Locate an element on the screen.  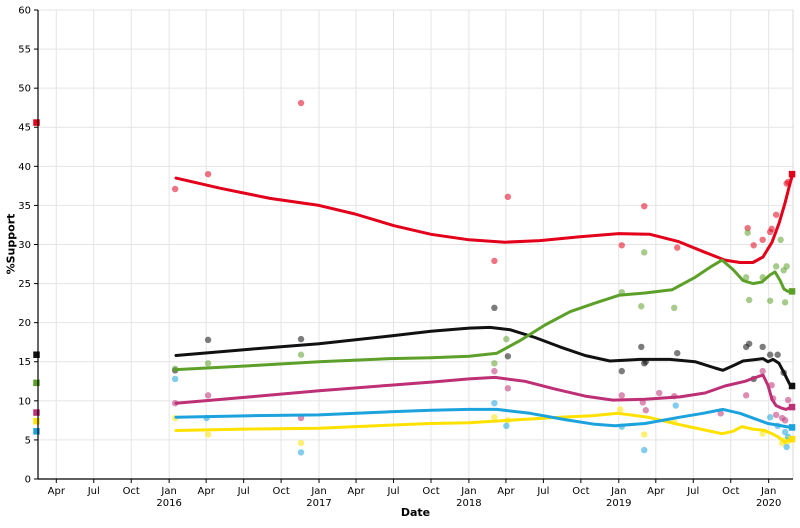
election-result-end-blue is located at coordinates (792, 427).